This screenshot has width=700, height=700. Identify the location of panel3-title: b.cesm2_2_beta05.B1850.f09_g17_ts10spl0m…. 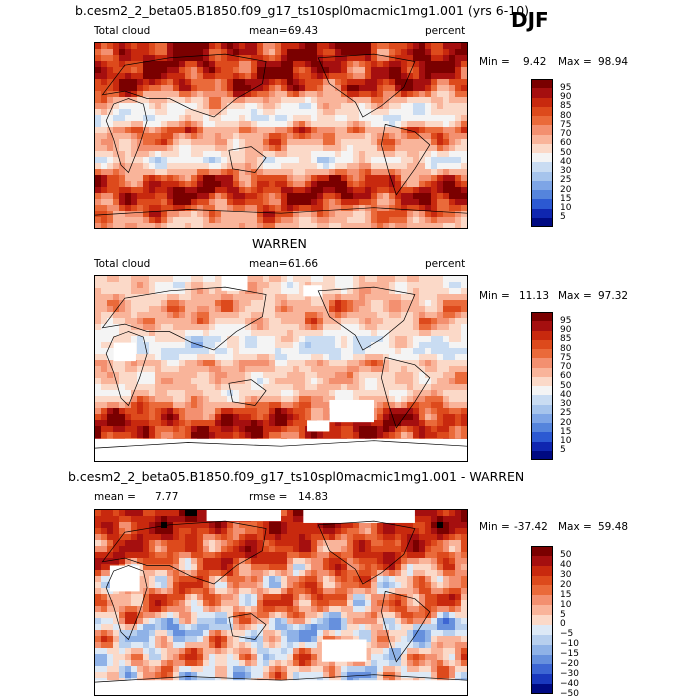
(296, 476).